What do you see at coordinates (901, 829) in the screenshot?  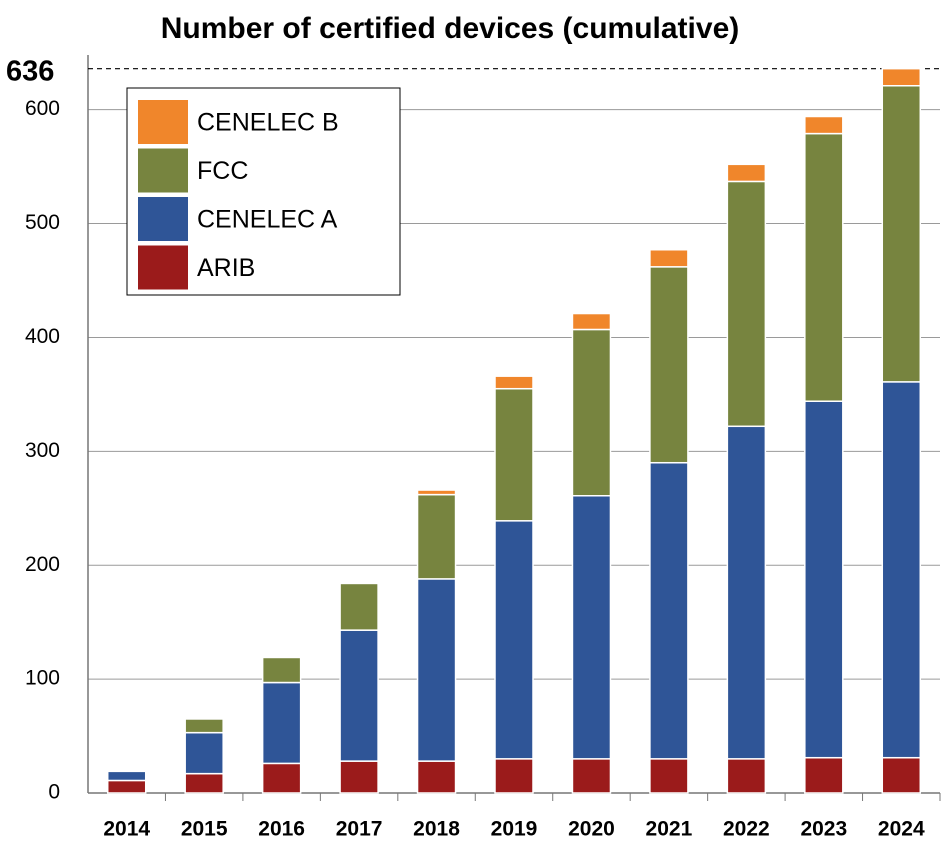 I see `x-tick-label: 2024` at bounding box center [901, 829].